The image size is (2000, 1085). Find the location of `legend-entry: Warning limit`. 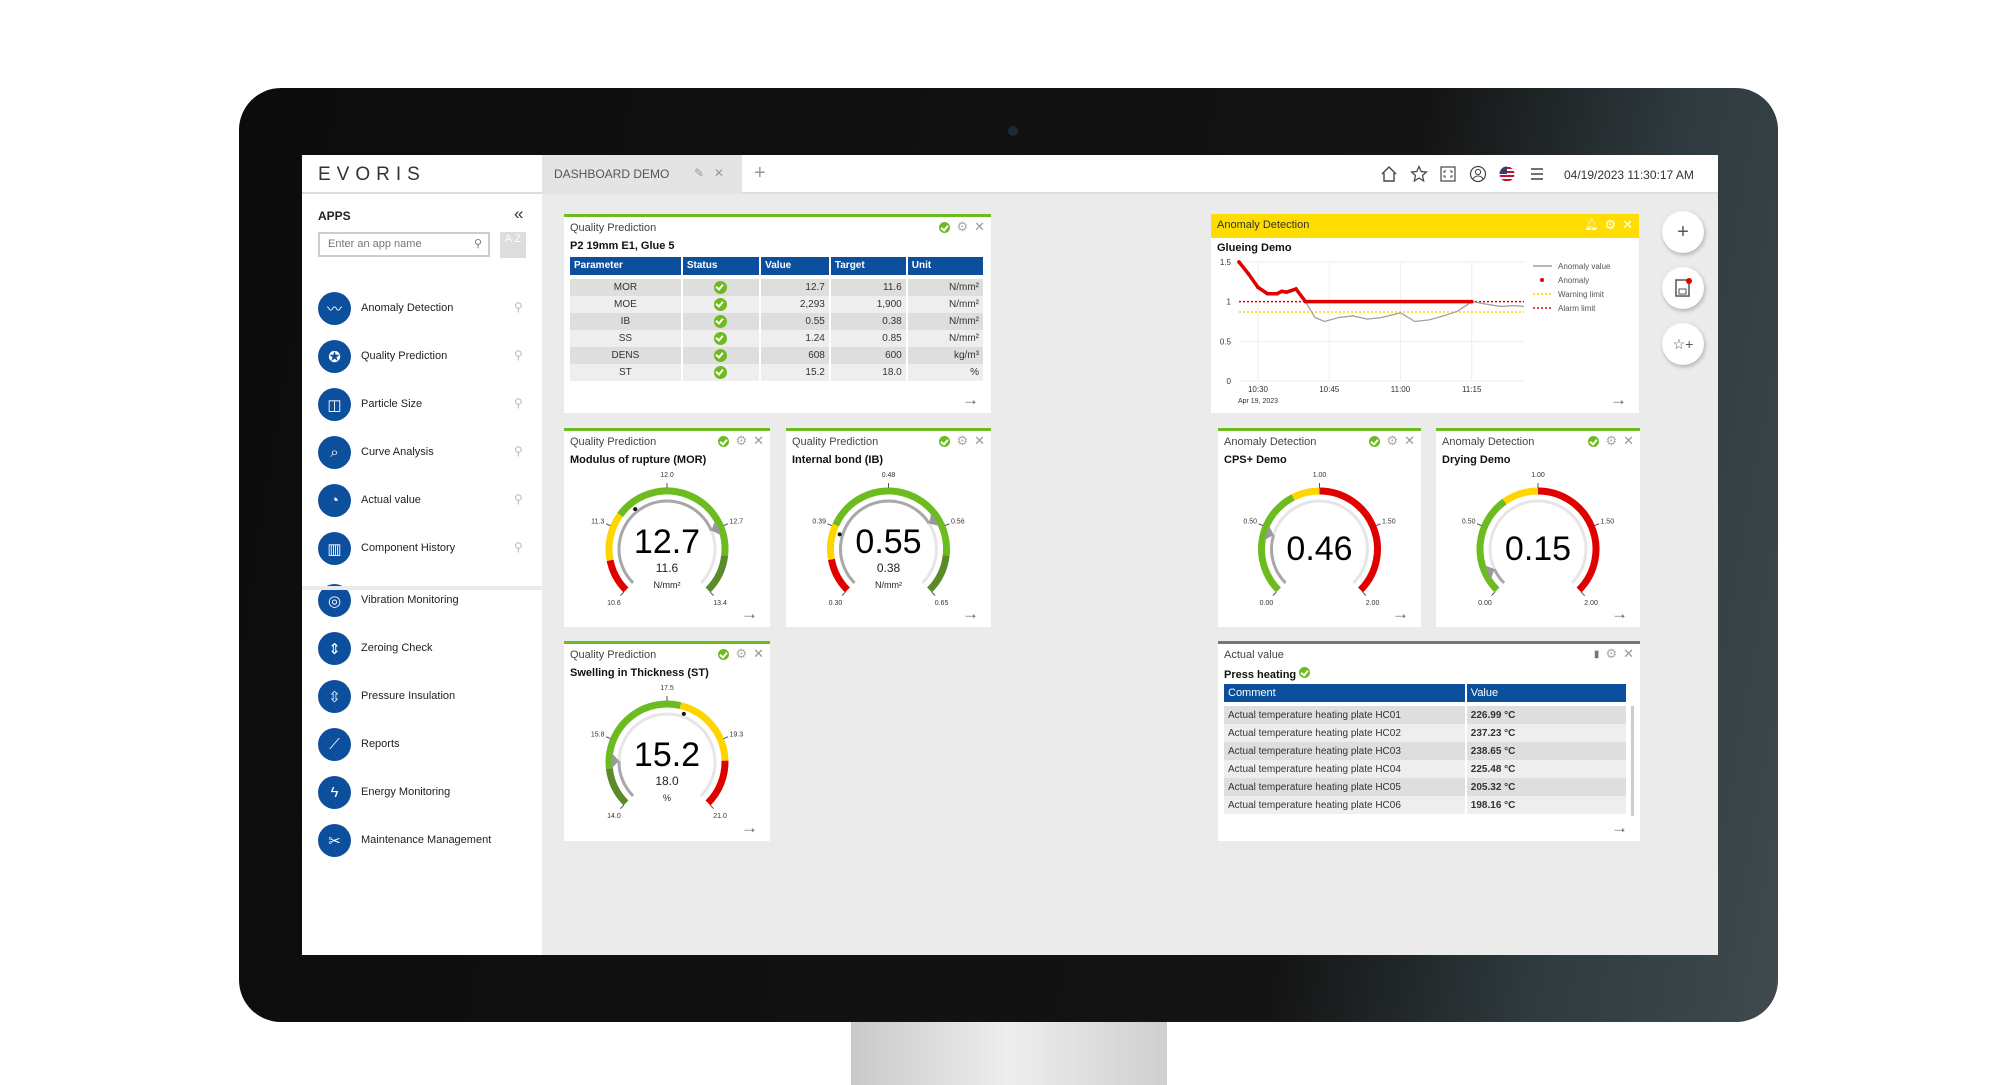

legend-entry: Warning limit is located at coordinates (1581, 294).